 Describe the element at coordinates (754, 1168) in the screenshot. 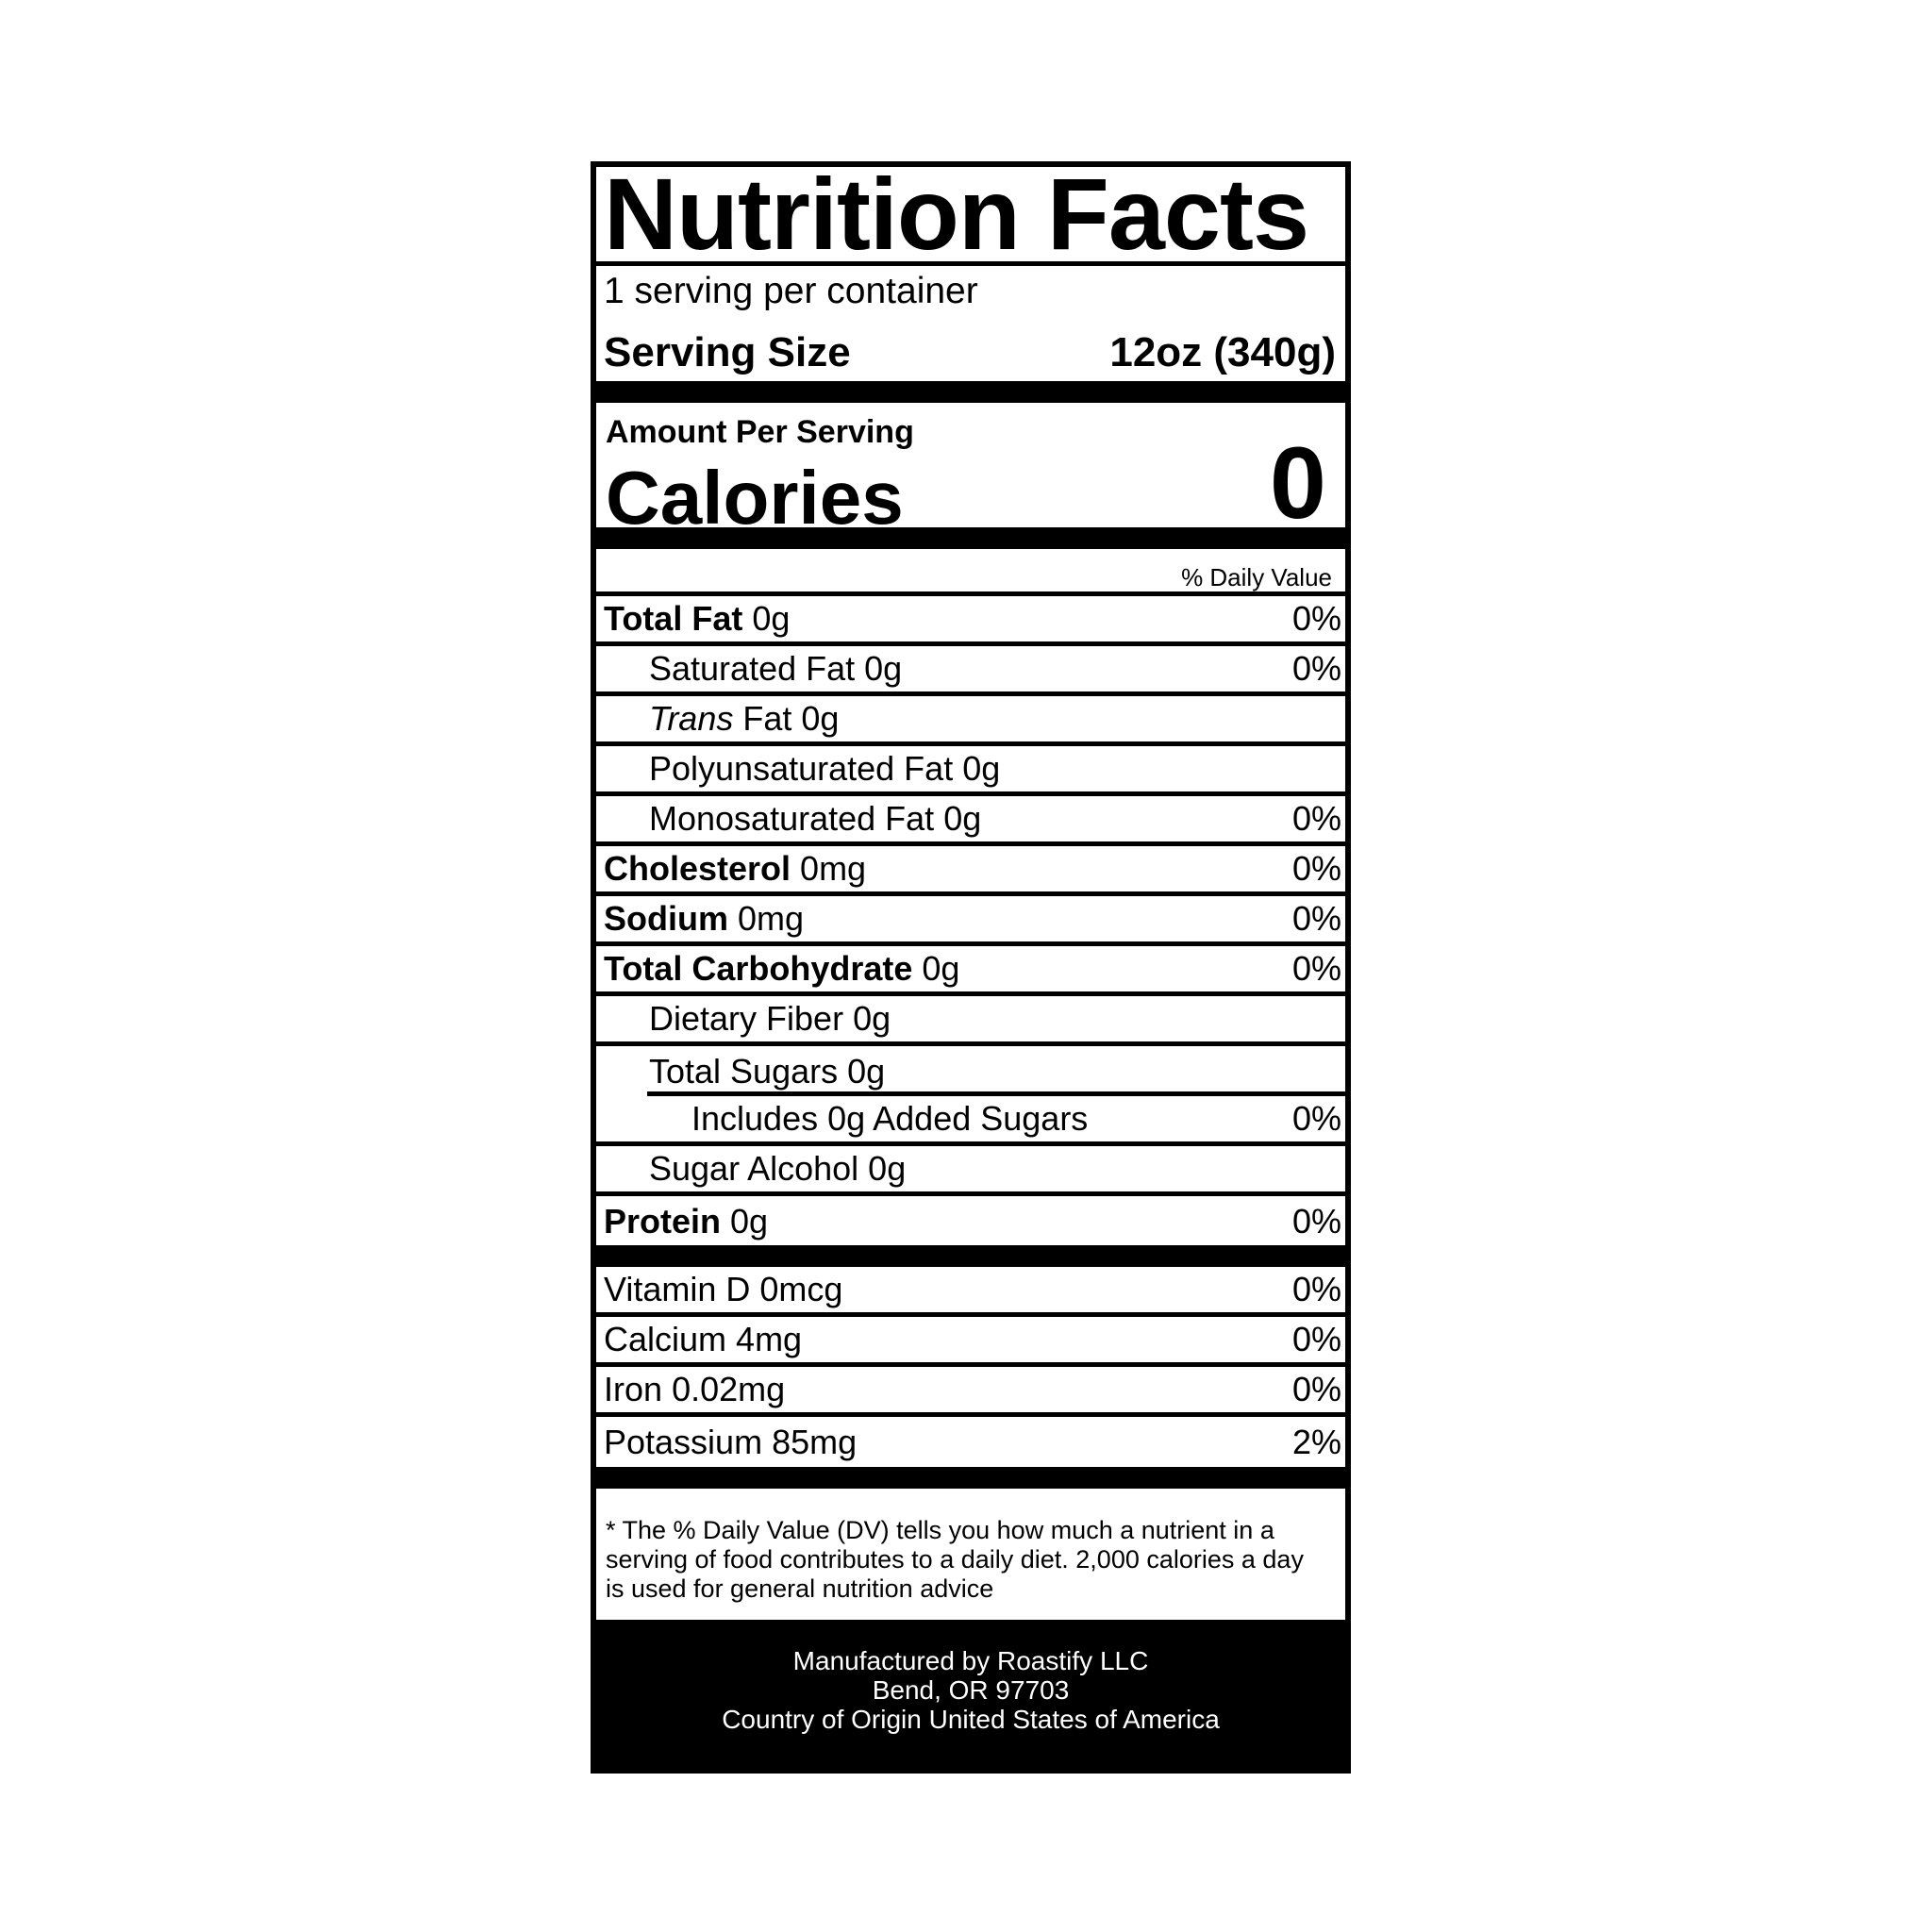

I see `nutrient-name: Sugar Alcohol` at that location.